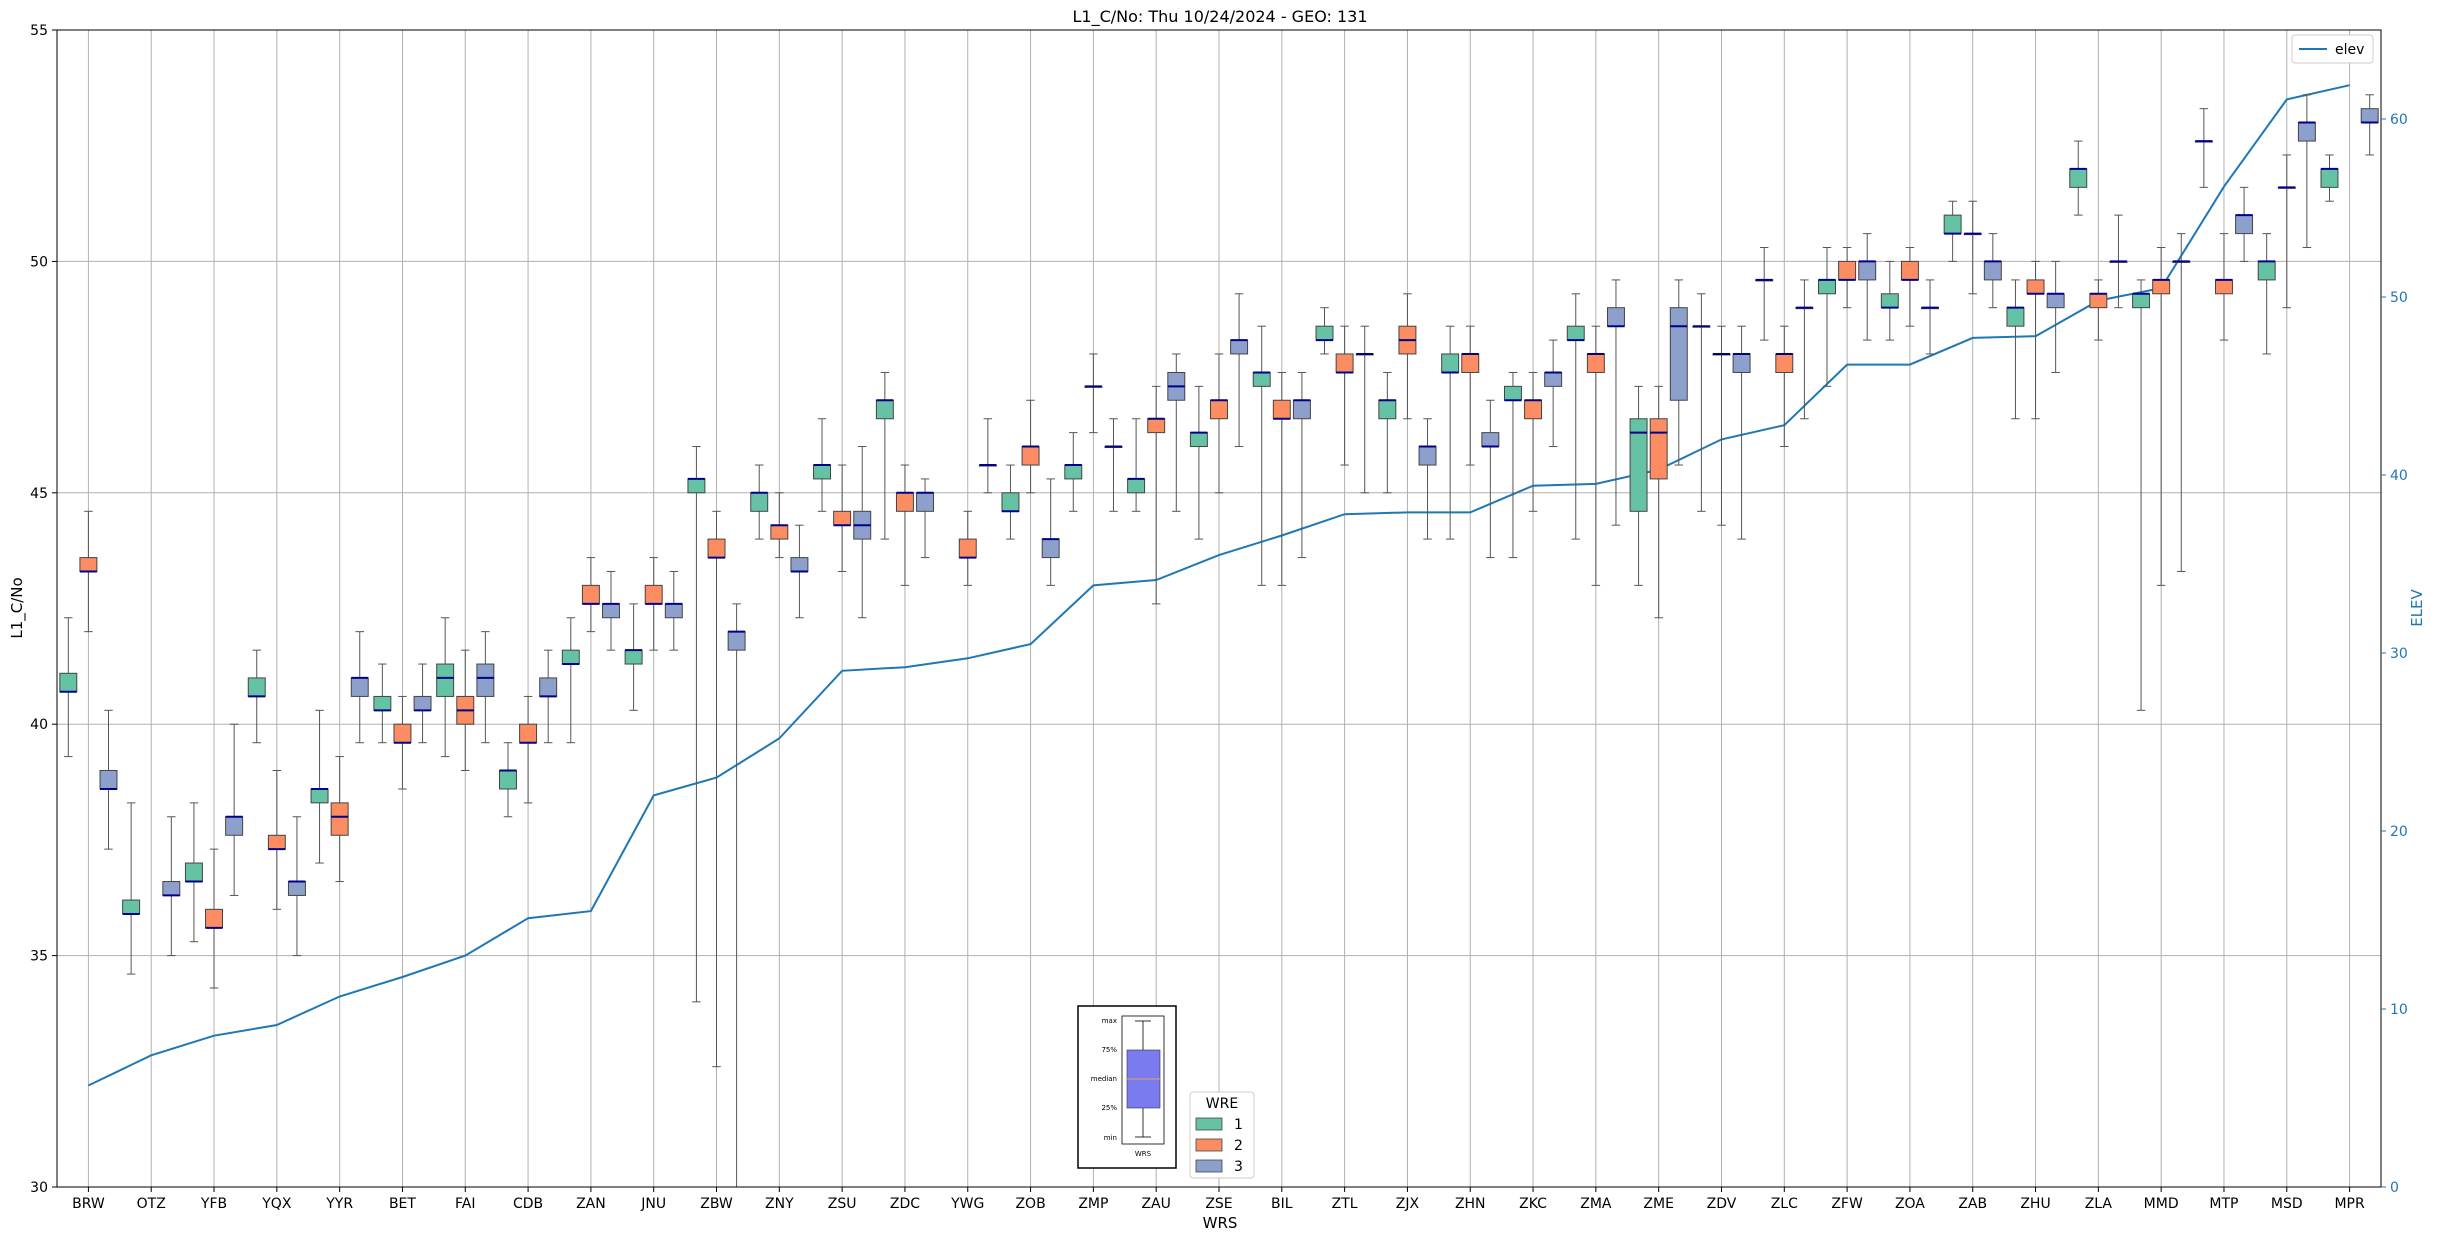 This screenshot has width=2439, height=1238. I want to click on box-MPR-wre3, so click(2369, 125).